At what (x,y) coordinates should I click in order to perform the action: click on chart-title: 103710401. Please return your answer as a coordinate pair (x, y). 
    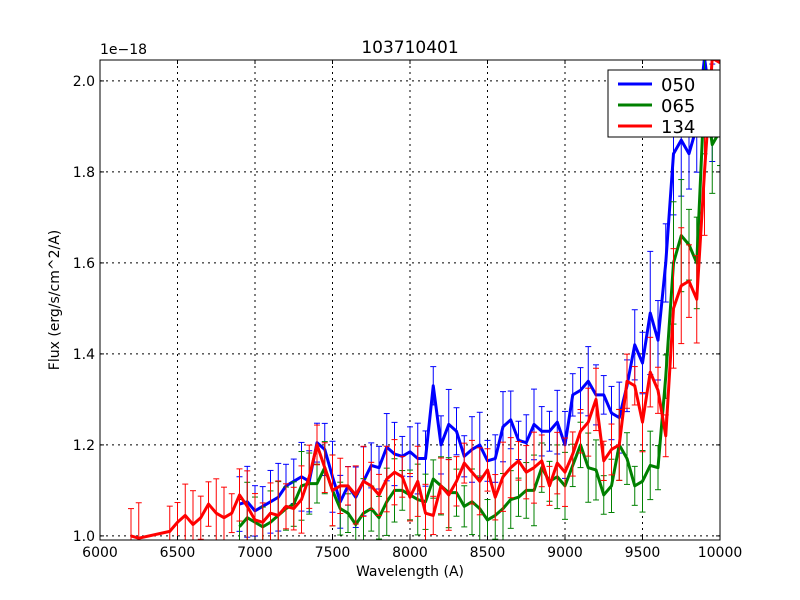
    Looking at the image, I should click on (409, 48).